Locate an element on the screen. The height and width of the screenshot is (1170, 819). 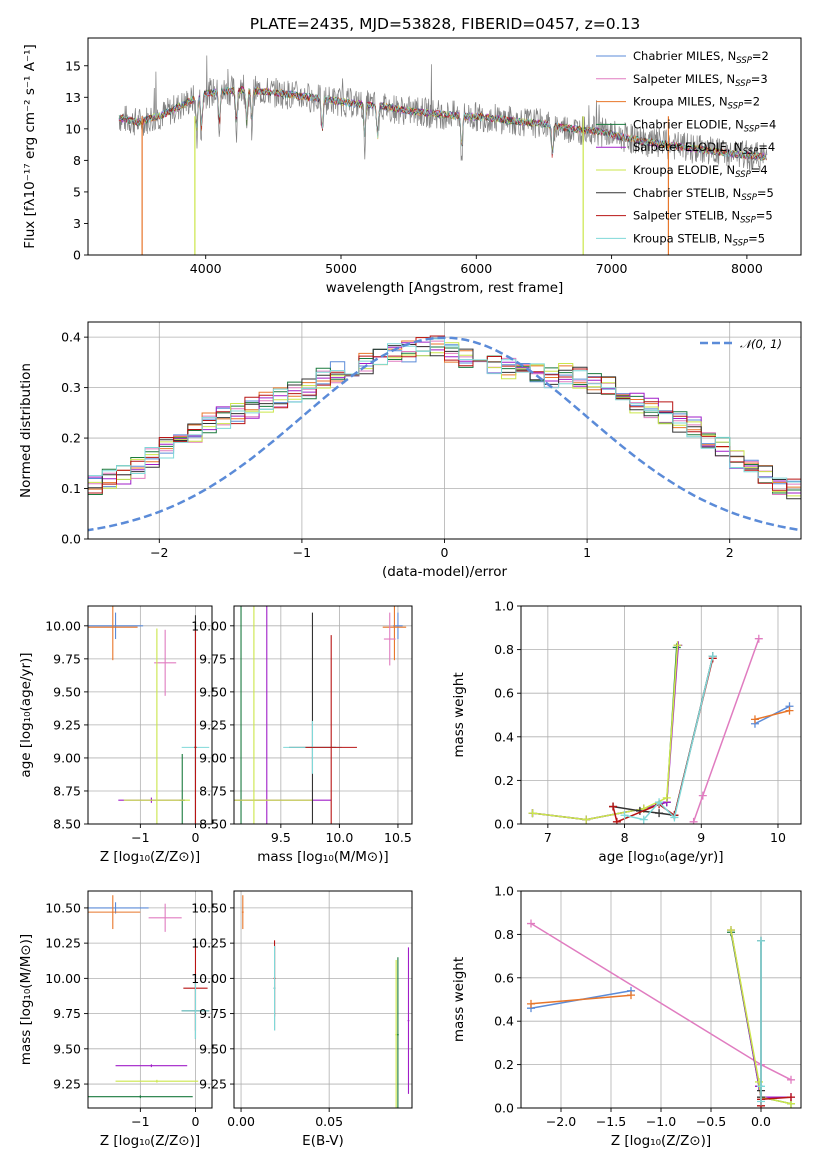
series-kroupa-miles is located at coordinates (581, 999).